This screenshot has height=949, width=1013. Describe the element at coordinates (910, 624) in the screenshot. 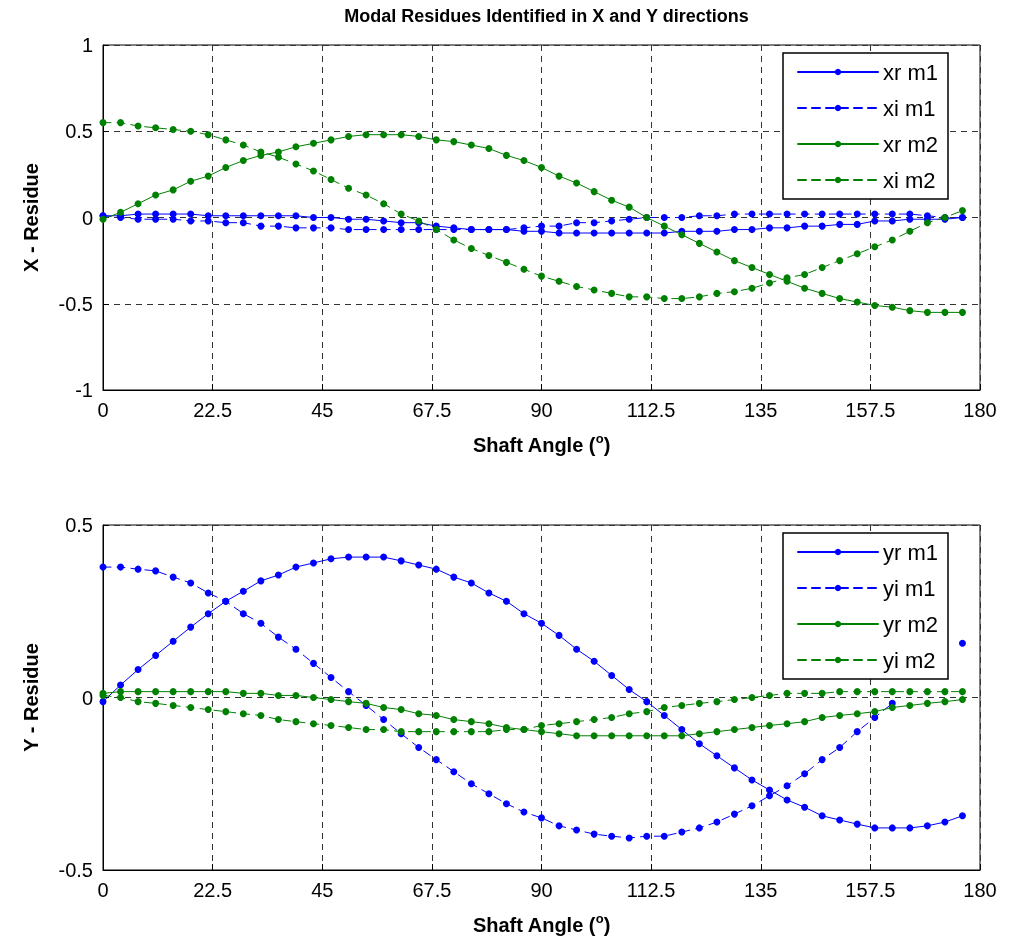

I see `legend-label: yr m2` at that location.